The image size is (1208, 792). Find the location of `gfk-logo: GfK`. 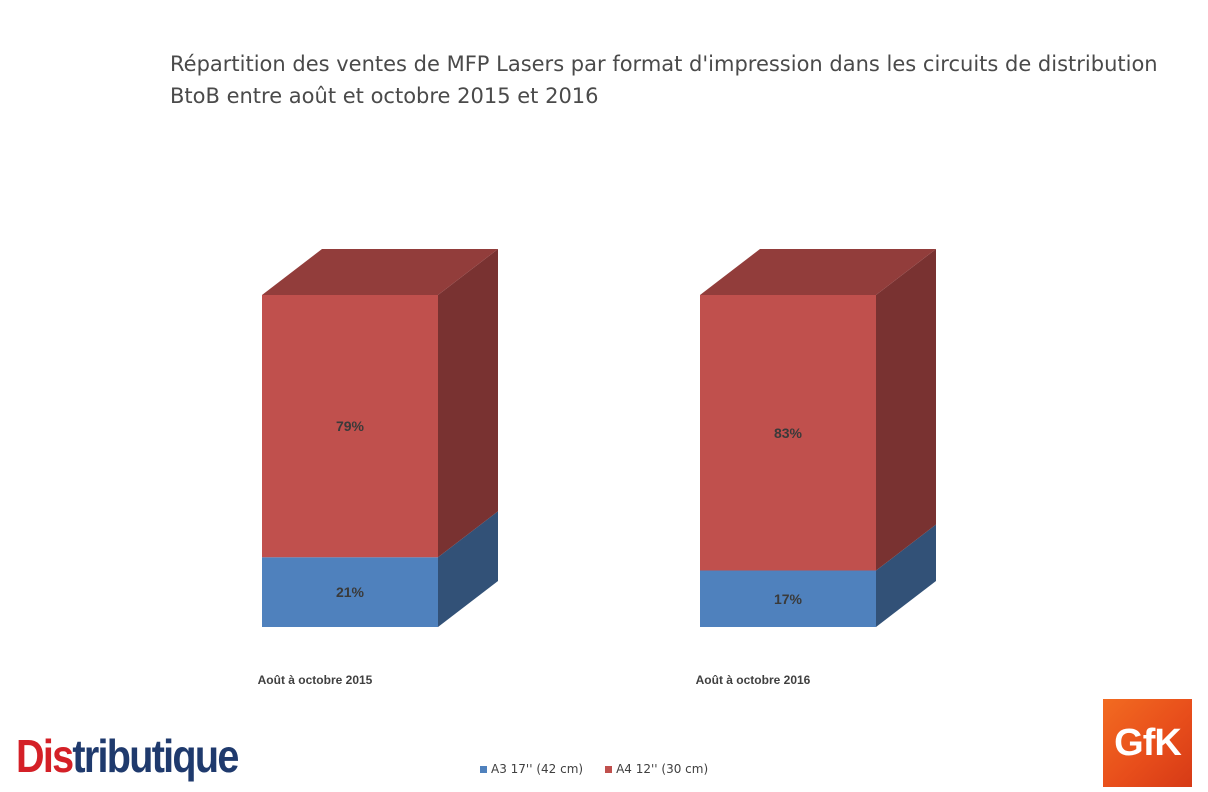

gfk-logo: GfK is located at coordinates (1147, 743).